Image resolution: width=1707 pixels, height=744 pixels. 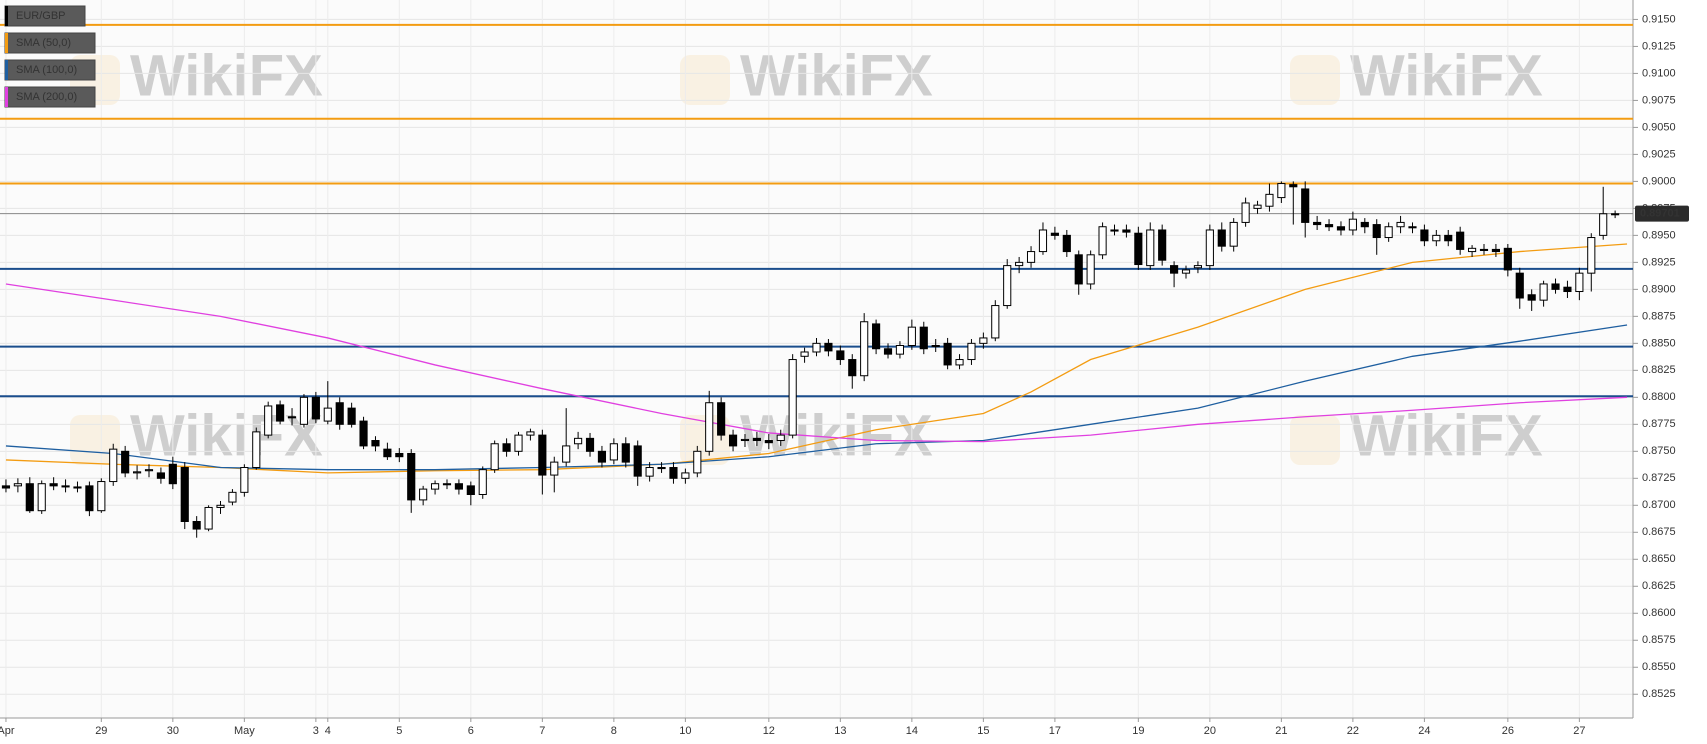 What do you see at coordinates (912, 731) in the screenshot?
I see `x-tick-label: 14` at bounding box center [912, 731].